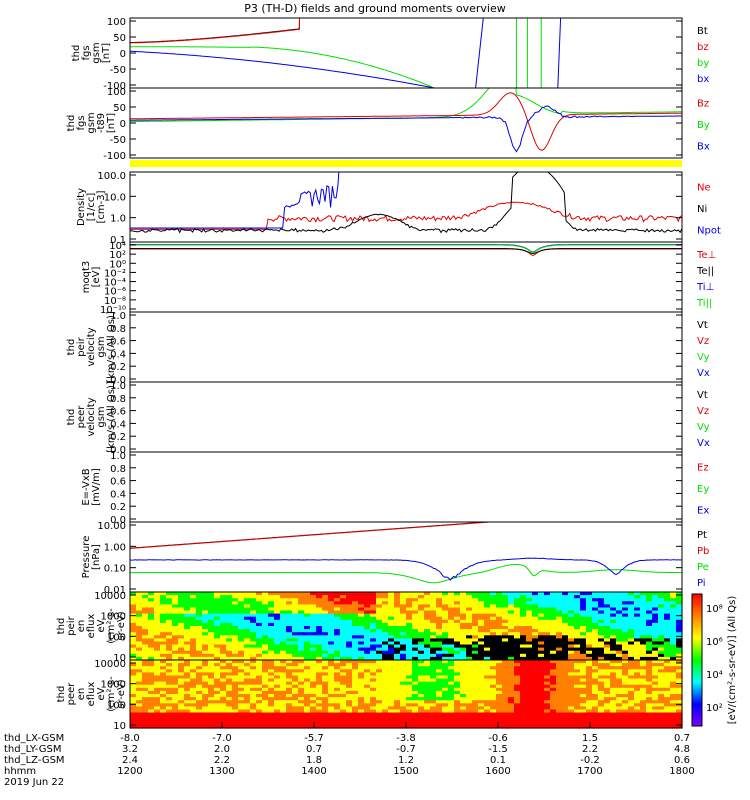 The width and height of the screenshot is (750, 800). What do you see at coordinates (703, 125) in the screenshot?
I see `legend-by: By` at bounding box center [703, 125].